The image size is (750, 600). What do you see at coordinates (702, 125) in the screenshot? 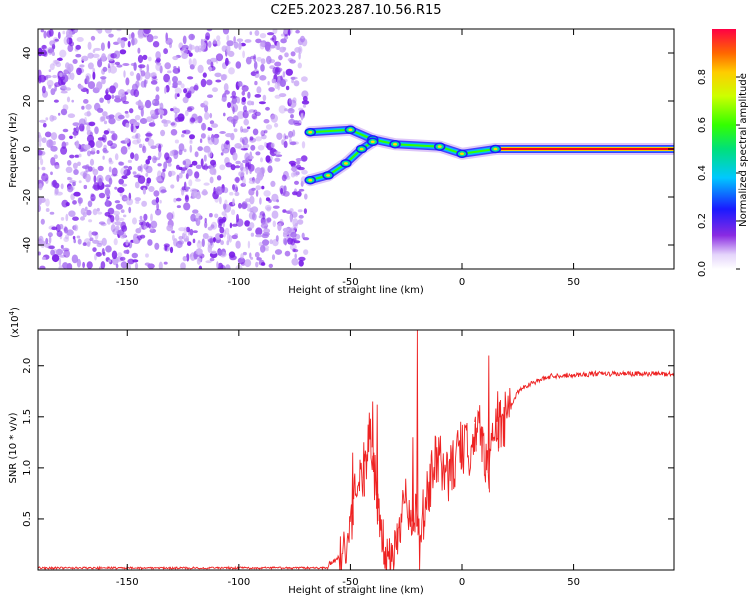
I see `colorbar-tick-label: 0.6` at bounding box center [702, 125].